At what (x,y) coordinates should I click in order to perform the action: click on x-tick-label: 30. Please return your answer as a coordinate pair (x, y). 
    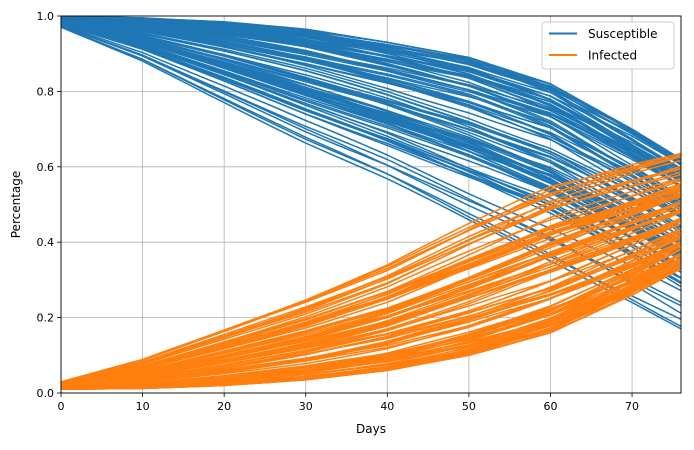
    Looking at the image, I should click on (306, 406).